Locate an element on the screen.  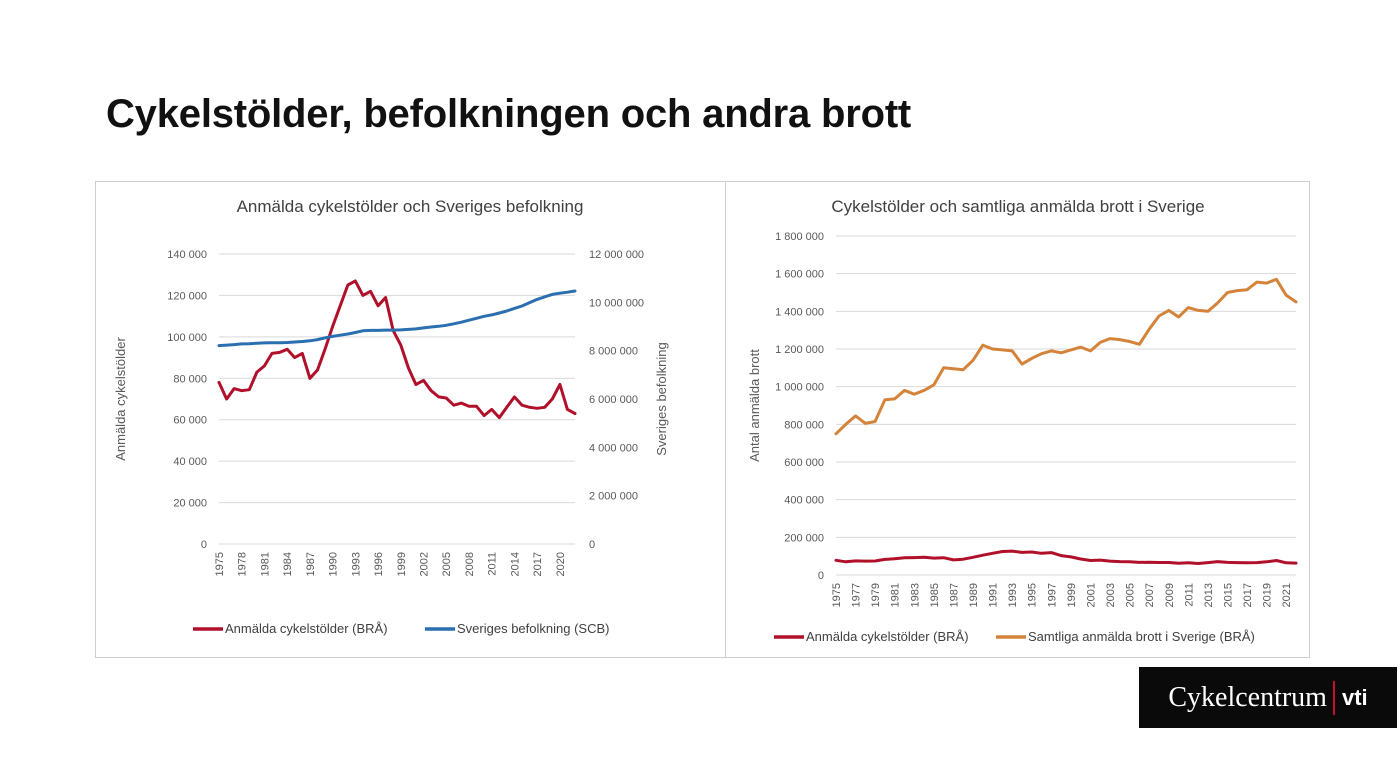
x-tick-label: 2003 is located at coordinates (1111, 595).